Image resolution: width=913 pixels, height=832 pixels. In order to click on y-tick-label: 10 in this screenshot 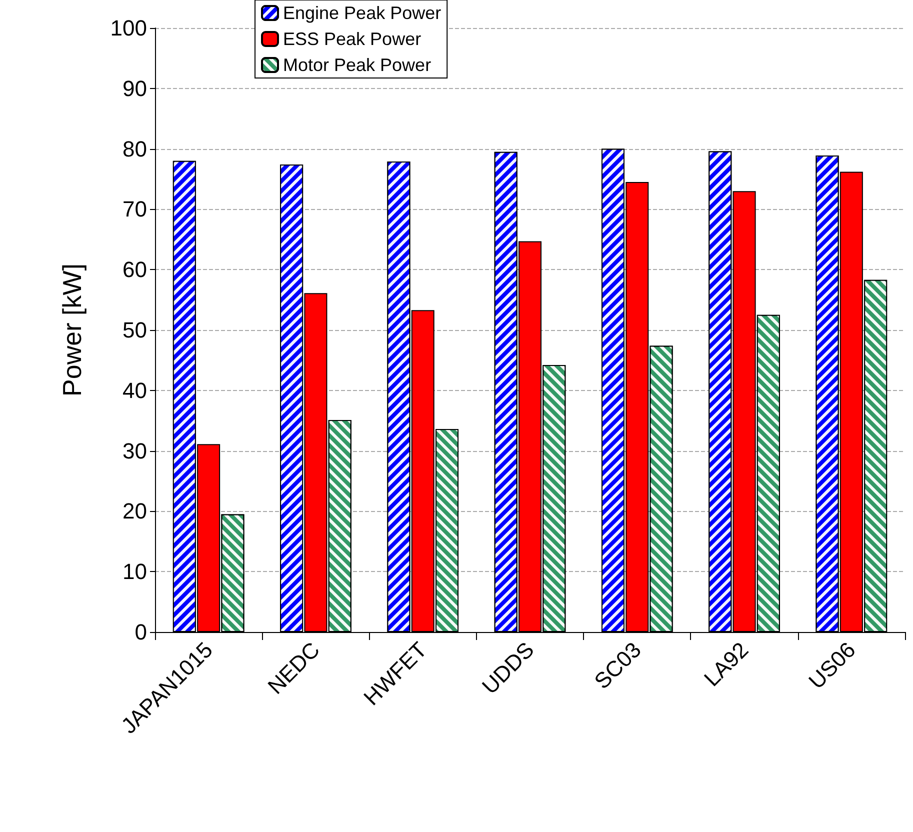, I will do `click(134, 571)`.